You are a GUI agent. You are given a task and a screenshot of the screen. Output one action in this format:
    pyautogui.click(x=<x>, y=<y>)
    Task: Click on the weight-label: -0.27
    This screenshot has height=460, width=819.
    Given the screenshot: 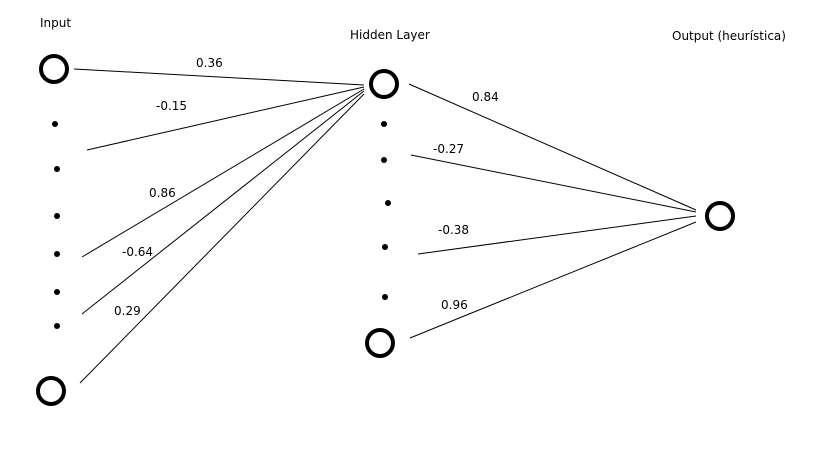 What is the action you would take?
    pyautogui.click(x=448, y=149)
    